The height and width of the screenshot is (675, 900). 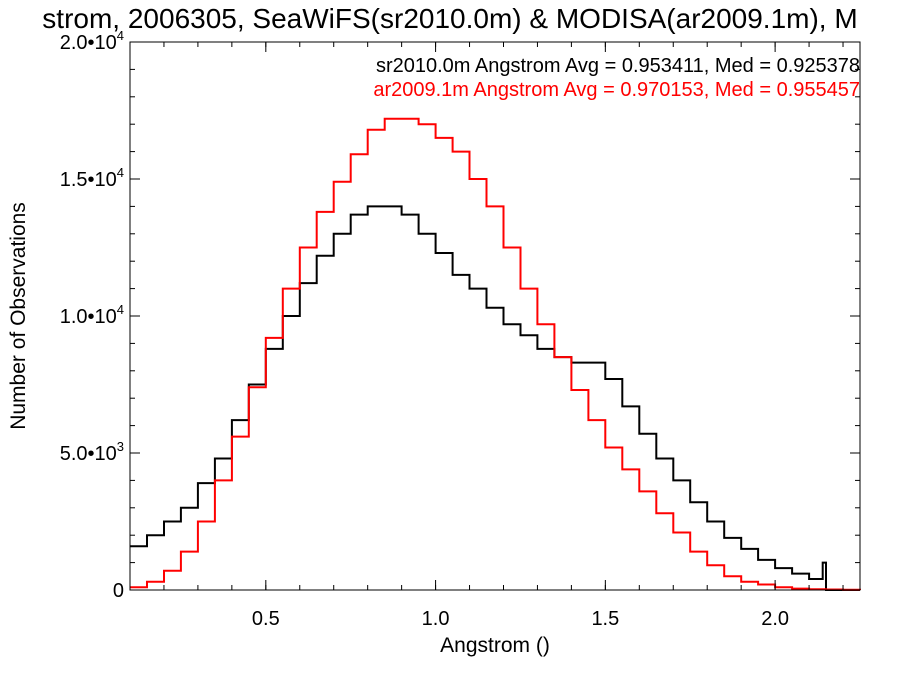 I want to click on x-tick-label: 2.0, so click(x=775, y=619).